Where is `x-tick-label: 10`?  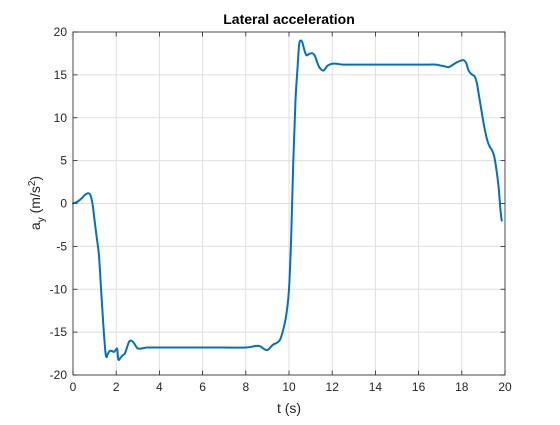 x-tick-label: 10 is located at coordinates (289, 387).